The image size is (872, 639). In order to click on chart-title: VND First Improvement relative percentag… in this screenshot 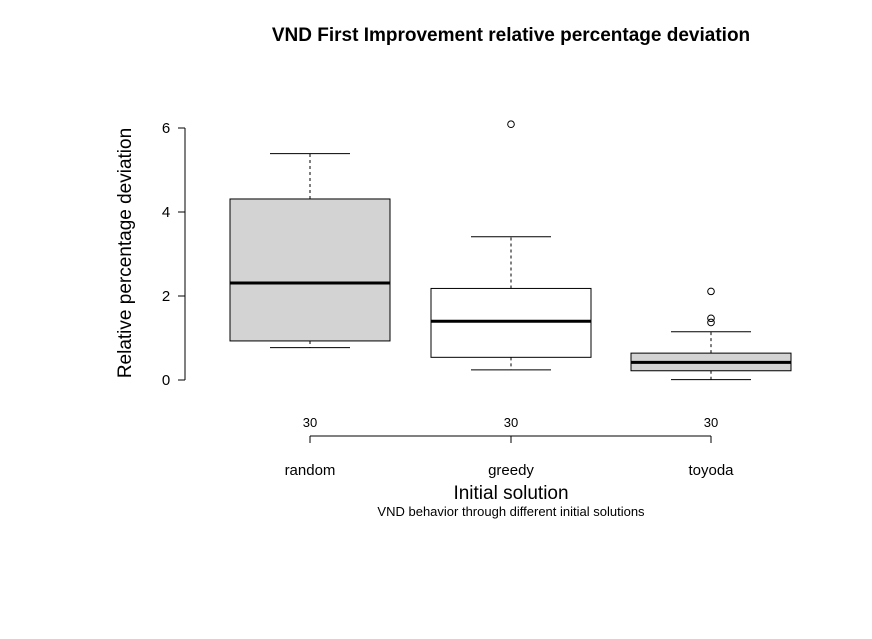, I will do `click(511, 35)`.